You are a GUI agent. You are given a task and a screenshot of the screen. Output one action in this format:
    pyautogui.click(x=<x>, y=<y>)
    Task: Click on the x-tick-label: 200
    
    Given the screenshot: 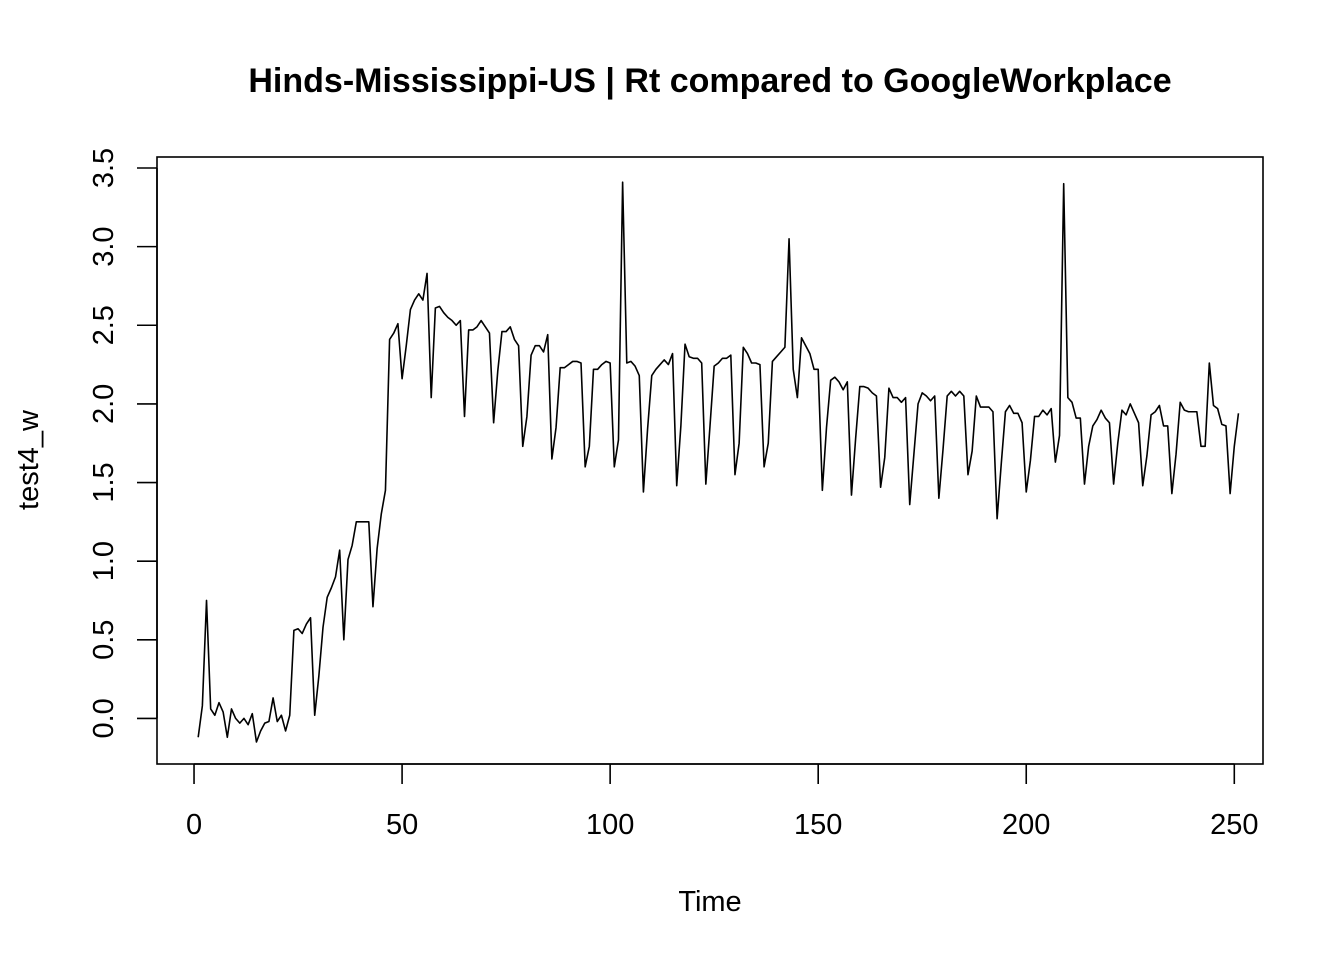 What is the action you would take?
    pyautogui.click(x=1026, y=825)
    